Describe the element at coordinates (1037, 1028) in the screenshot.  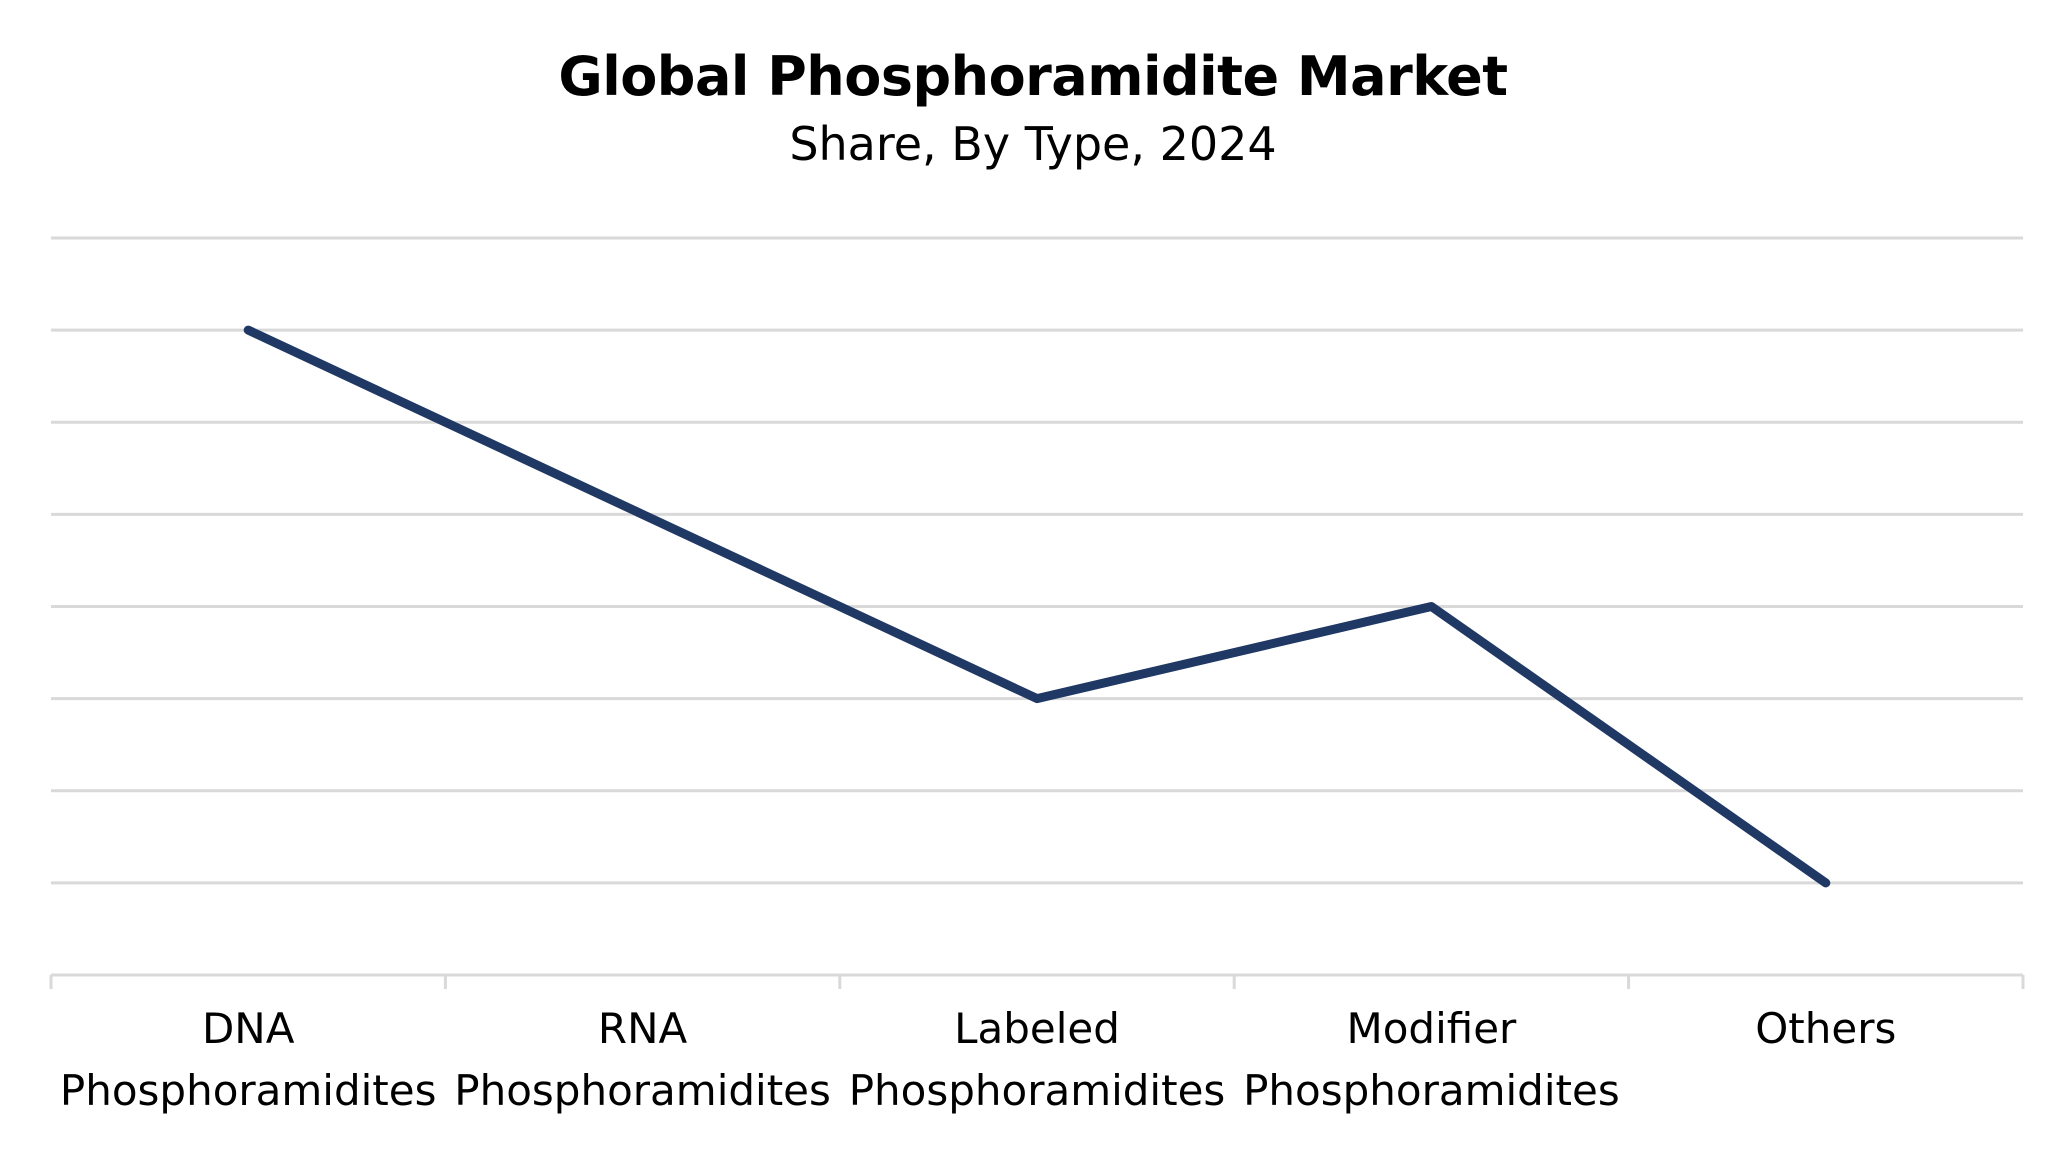
I see `x-tick-label-line: Labeled` at that location.